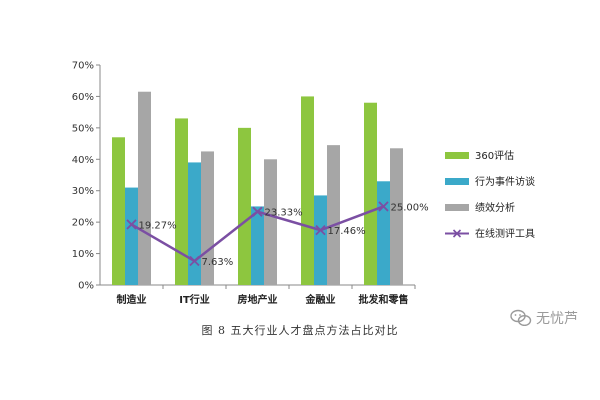  I want to click on line-series: 19.27% 7.63% 23.33% 17.46% 25.00%, so click(277, 234).